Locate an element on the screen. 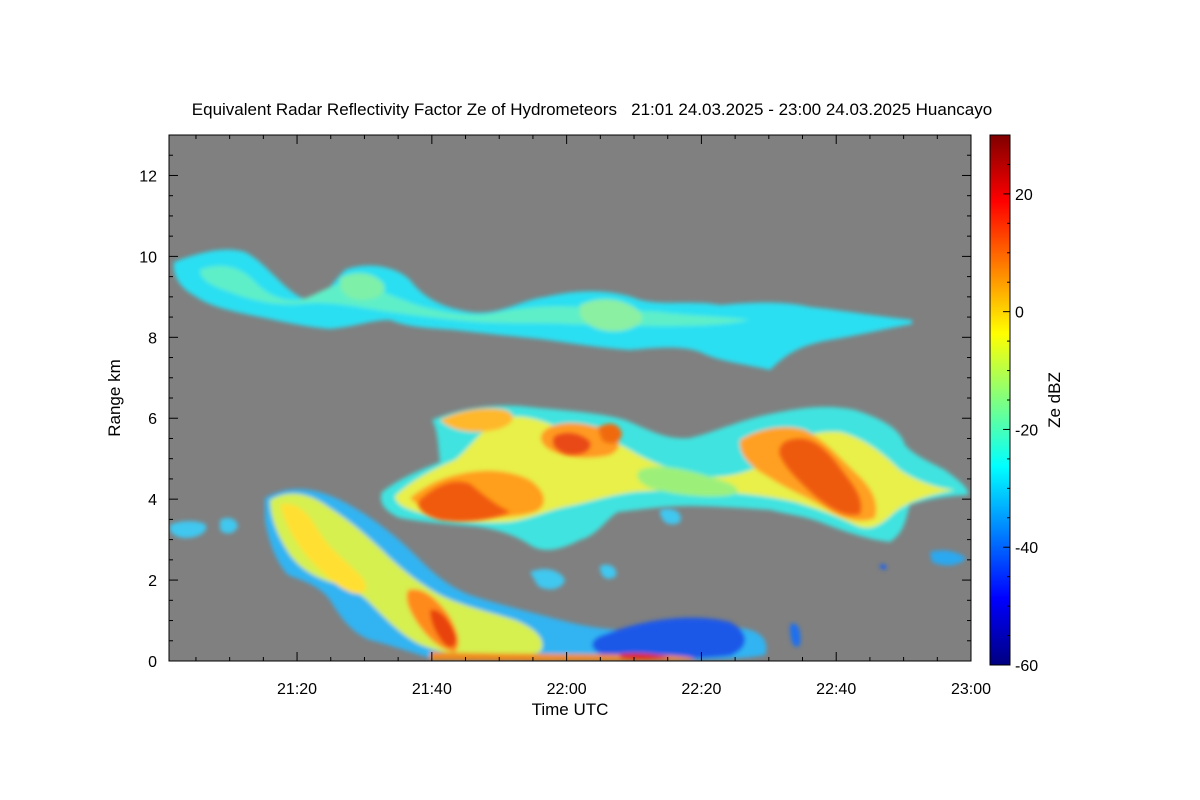 The width and height of the screenshot is (1200, 800). colorbar-tick-label: -20 is located at coordinates (1026, 430).